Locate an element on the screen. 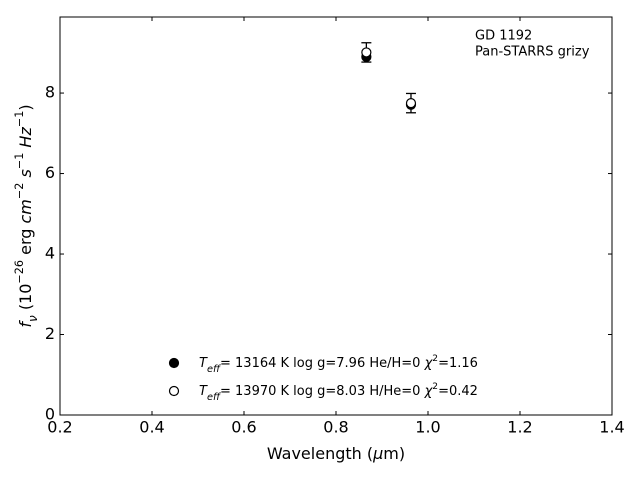 This screenshot has height=480, width=640. y-tick-label: 0 is located at coordinates (50, 414).